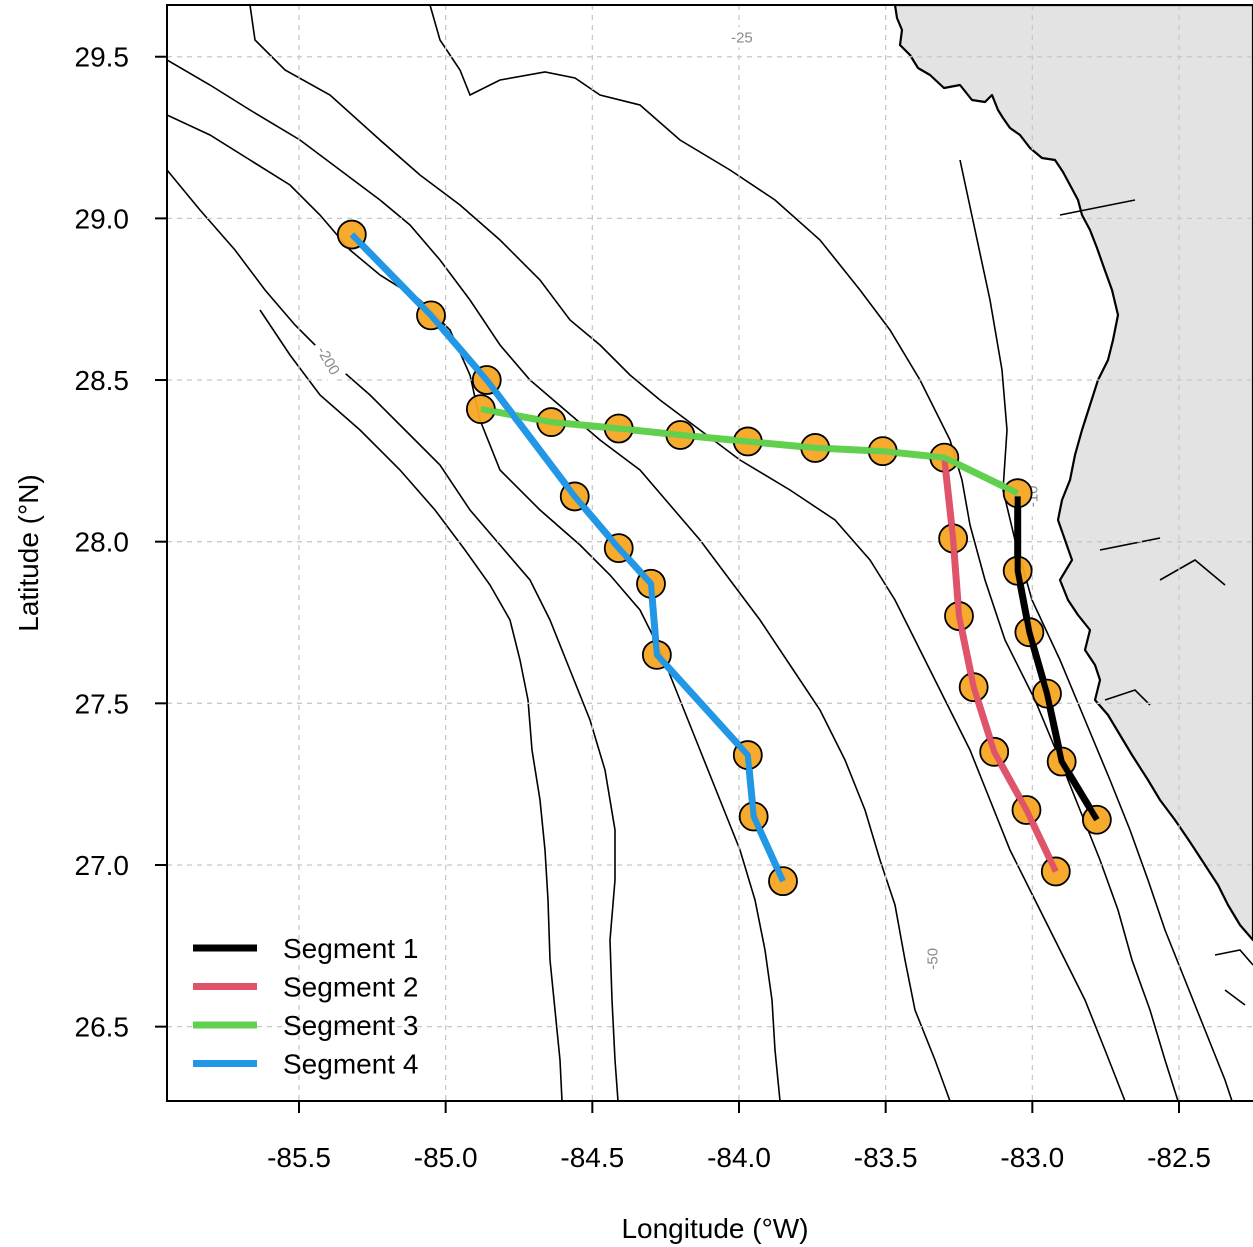 The width and height of the screenshot is (1253, 1247). What do you see at coordinates (739, 1157) in the screenshot?
I see `x-tick-label: -84.0` at bounding box center [739, 1157].